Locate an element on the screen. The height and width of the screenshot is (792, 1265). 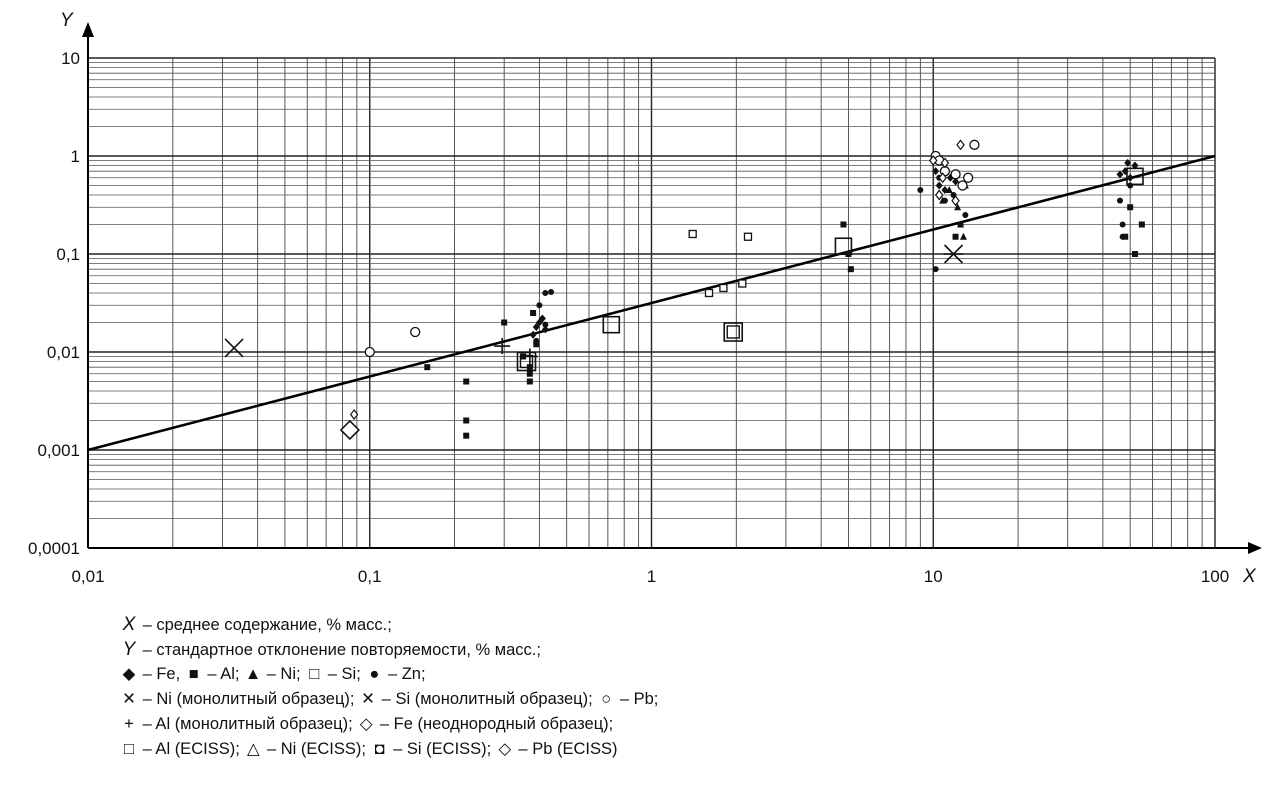
legend-symbol: ● is located at coordinates (374, 674).